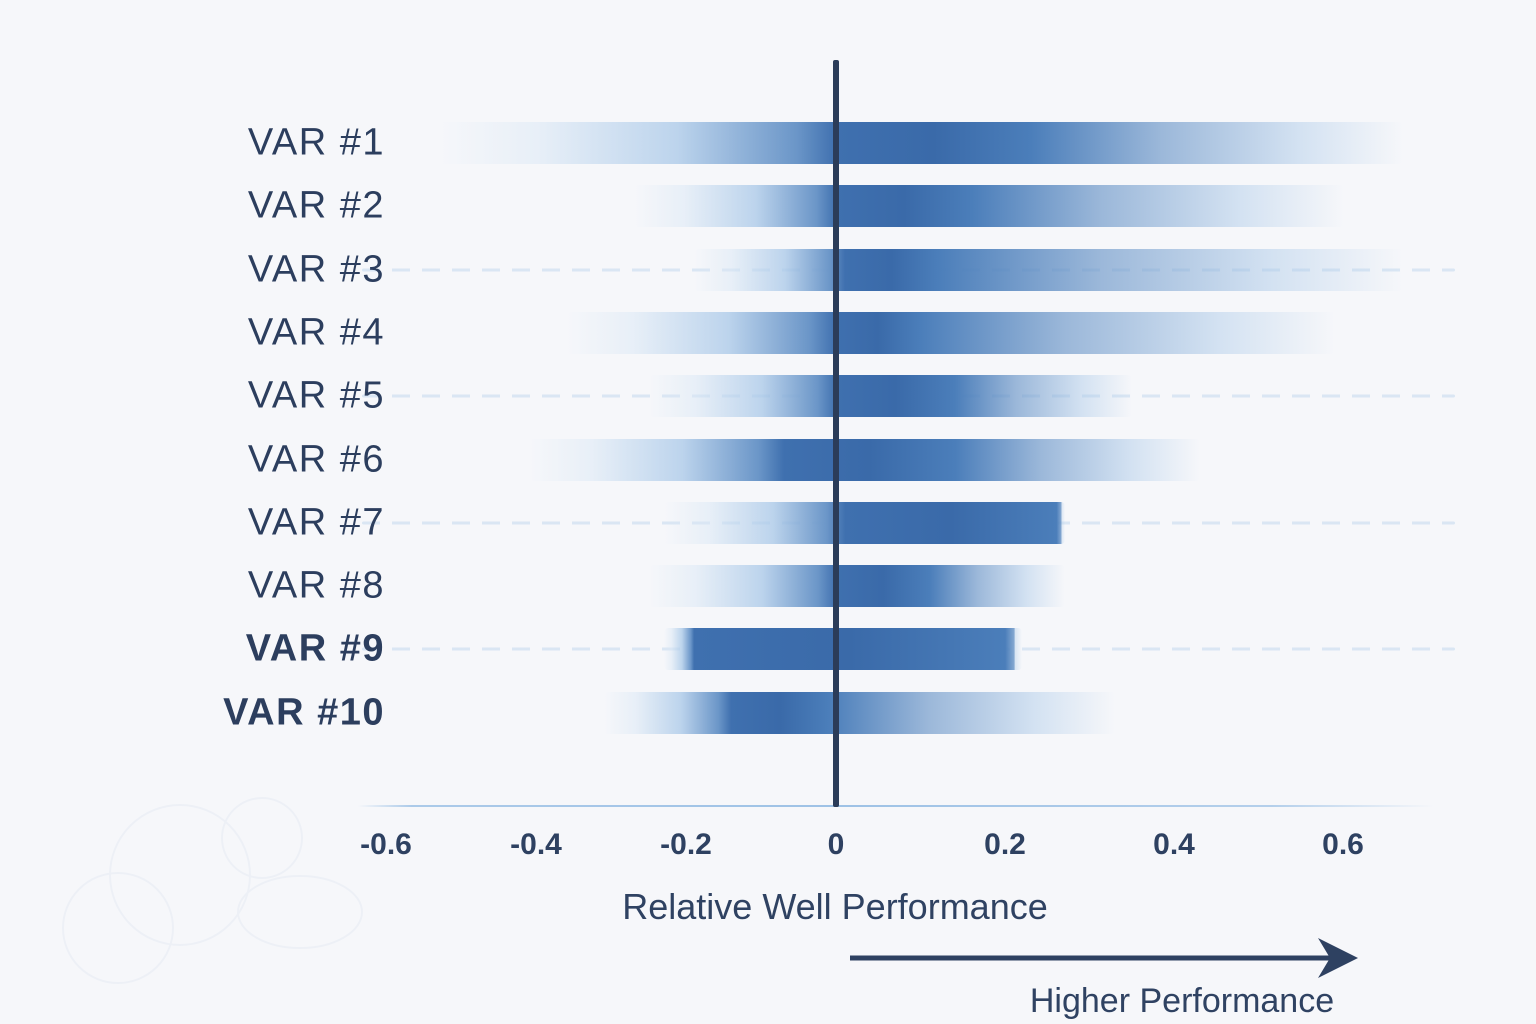 The image size is (1536, 1024). I want to click on chart-row: VAR #3, so click(768, 269).